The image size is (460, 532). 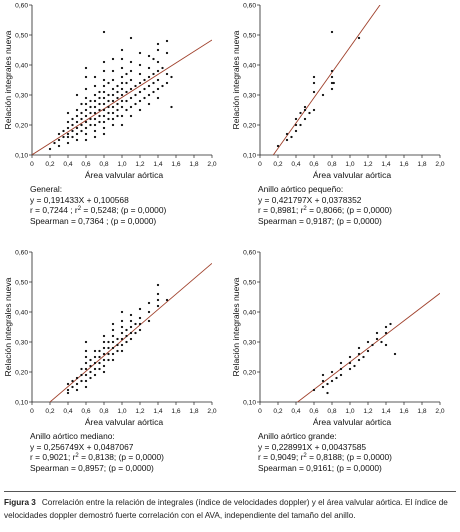 I want to click on spearman-line: Spearman = 0,8957; (p = 0,0000), so click(x=92, y=467).